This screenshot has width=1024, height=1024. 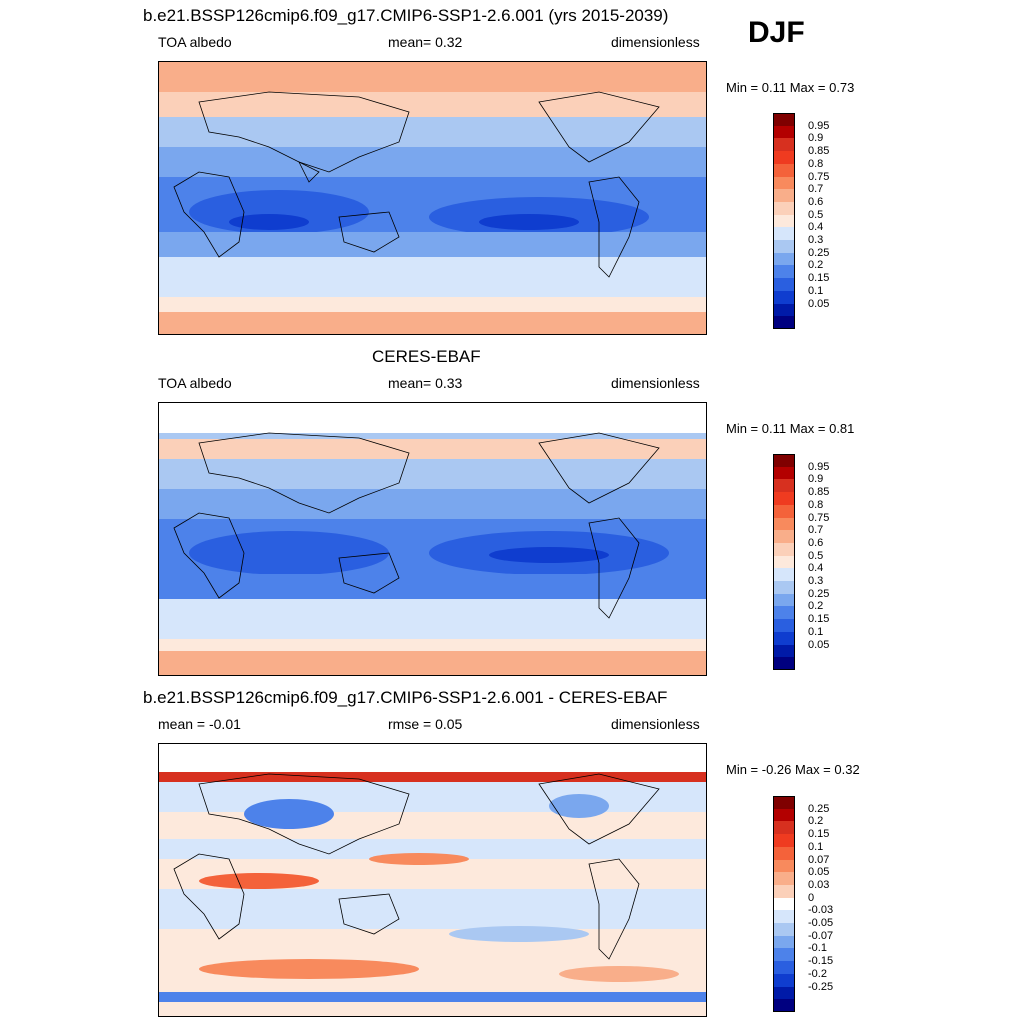 I want to click on colorbar-tick-label: -0.1, so click(x=817, y=948).